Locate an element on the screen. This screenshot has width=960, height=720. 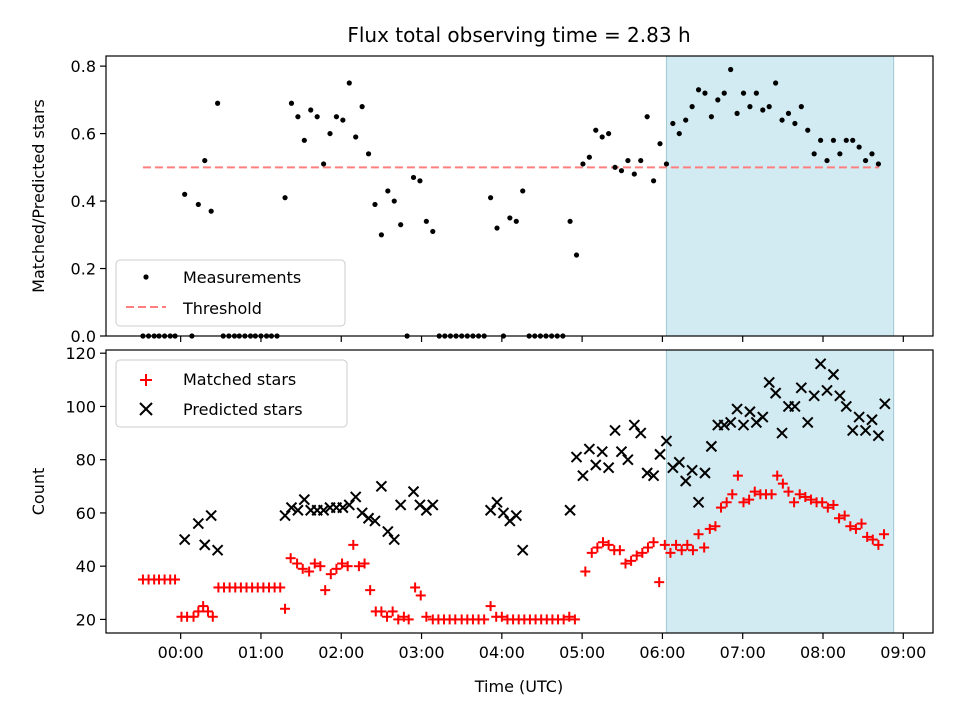
ratio-y-tick-label: 0.6 is located at coordinates (83, 134).